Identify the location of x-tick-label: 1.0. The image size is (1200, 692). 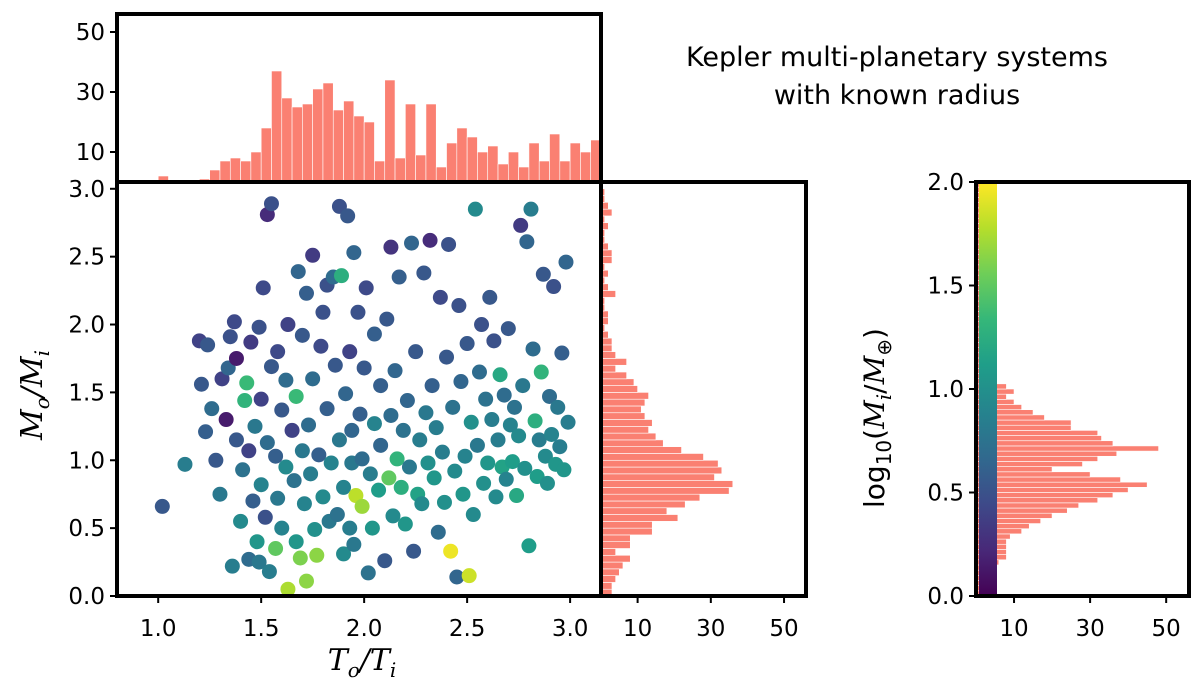
(158, 629).